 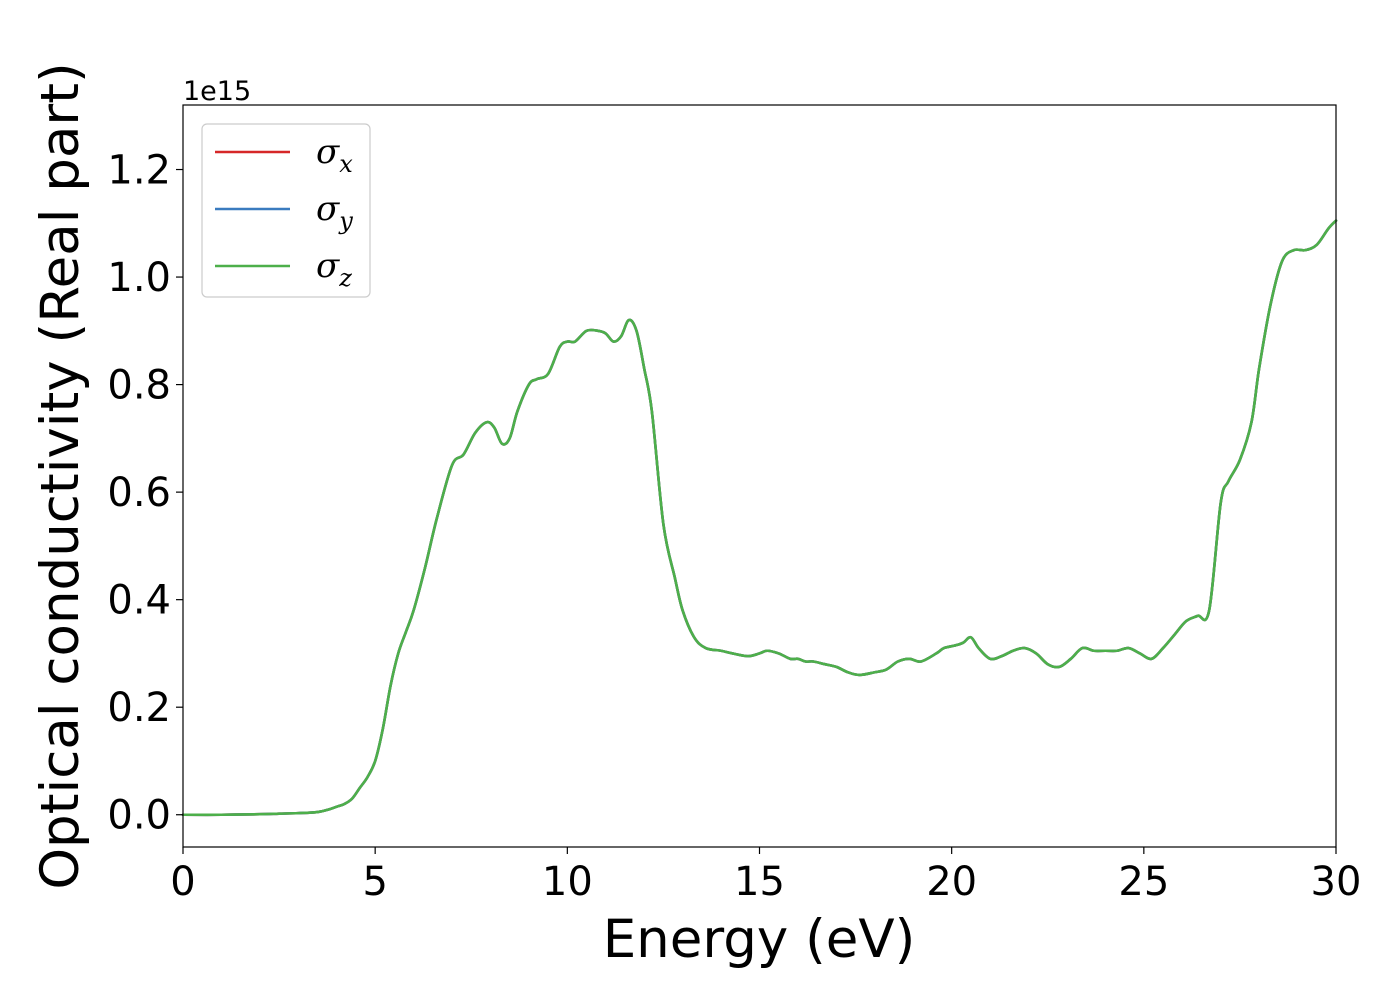 What do you see at coordinates (374, 882) in the screenshot?
I see `x-tick-label: 5` at bounding box center [374, 882].